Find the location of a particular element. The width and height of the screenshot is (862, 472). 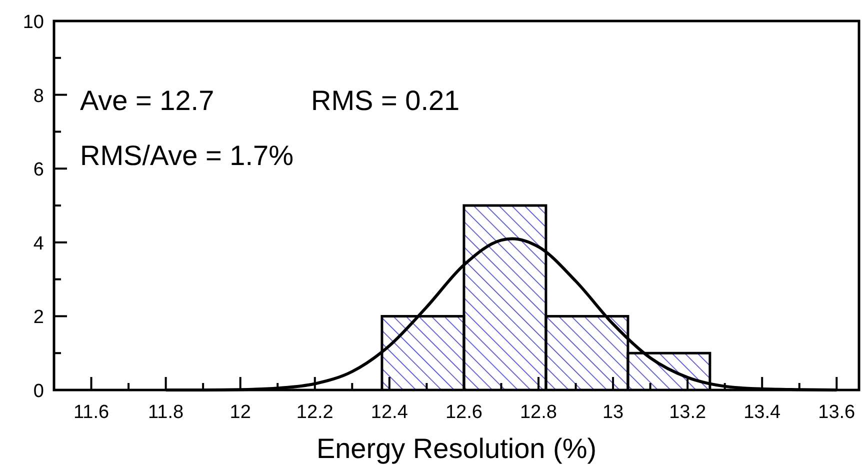

x-tick-label: 12.8 is located at coordinates (538, 412).